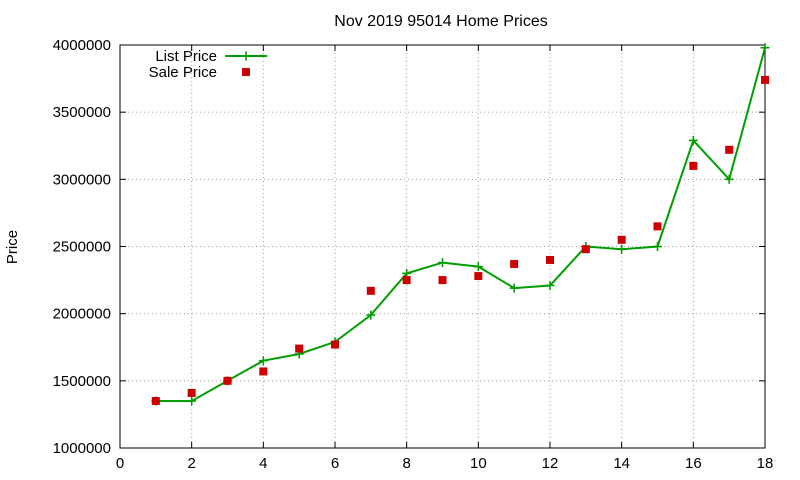  I want to click on chart-title: Nov 2019 95014 Home Prices, so click(440, 21).